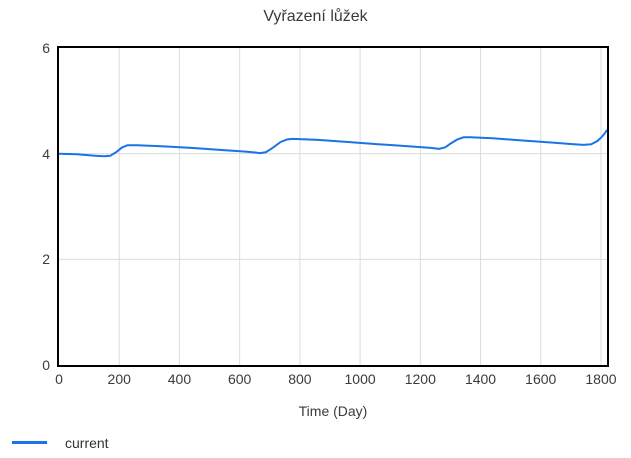  I want to click on x-tick-label: 1600, so click(541, 379).